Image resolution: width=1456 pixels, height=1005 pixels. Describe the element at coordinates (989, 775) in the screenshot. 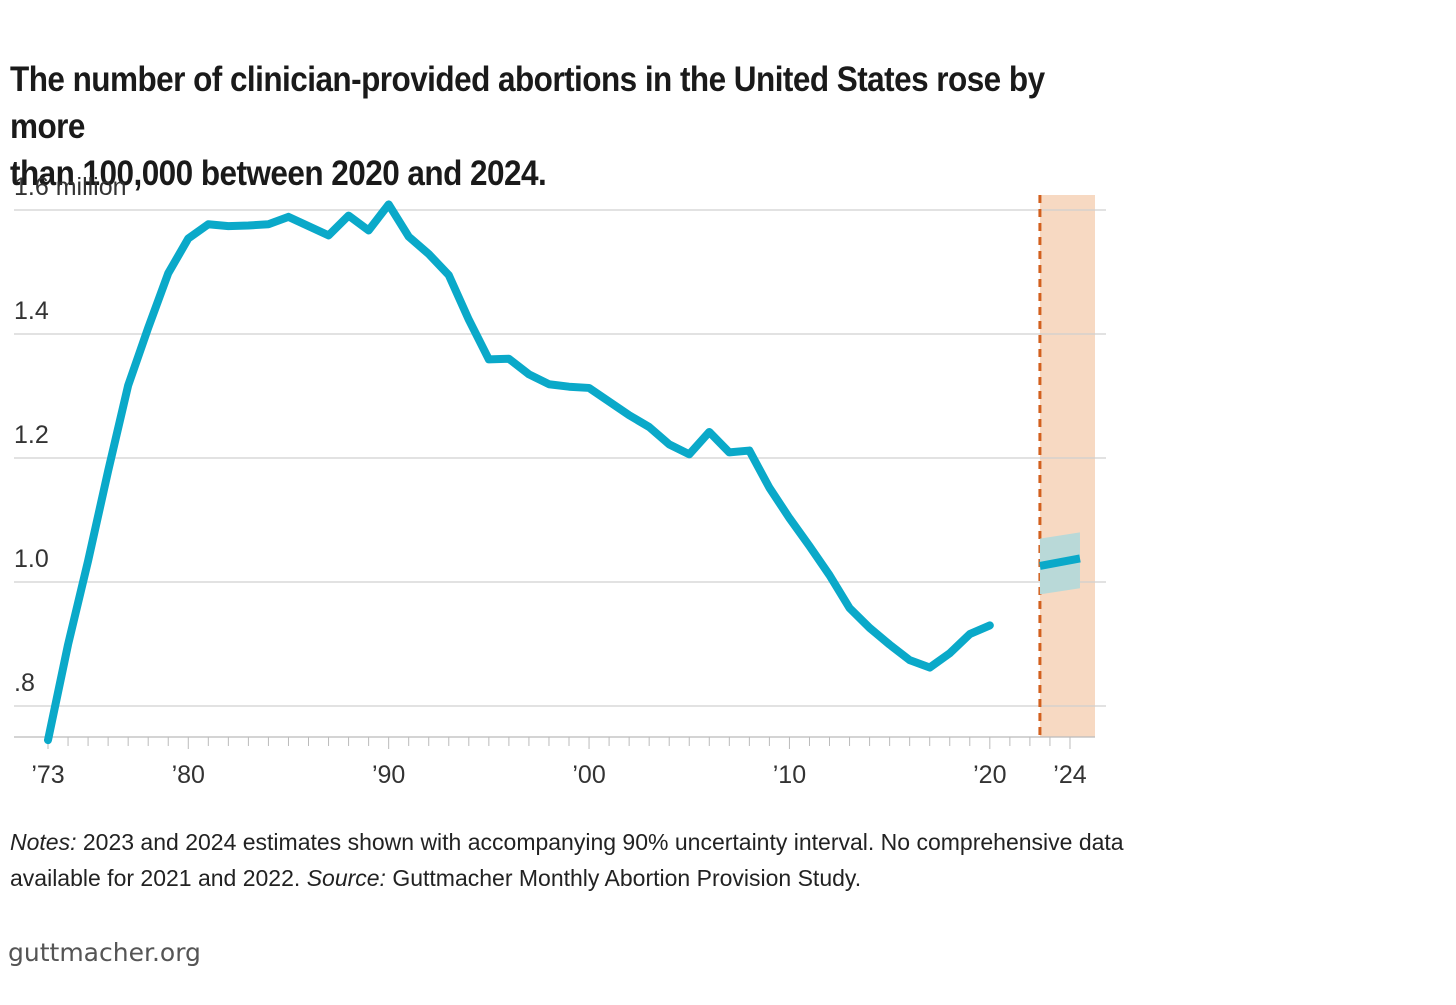

I see `x-tick-label-2020: ’20` at that location.